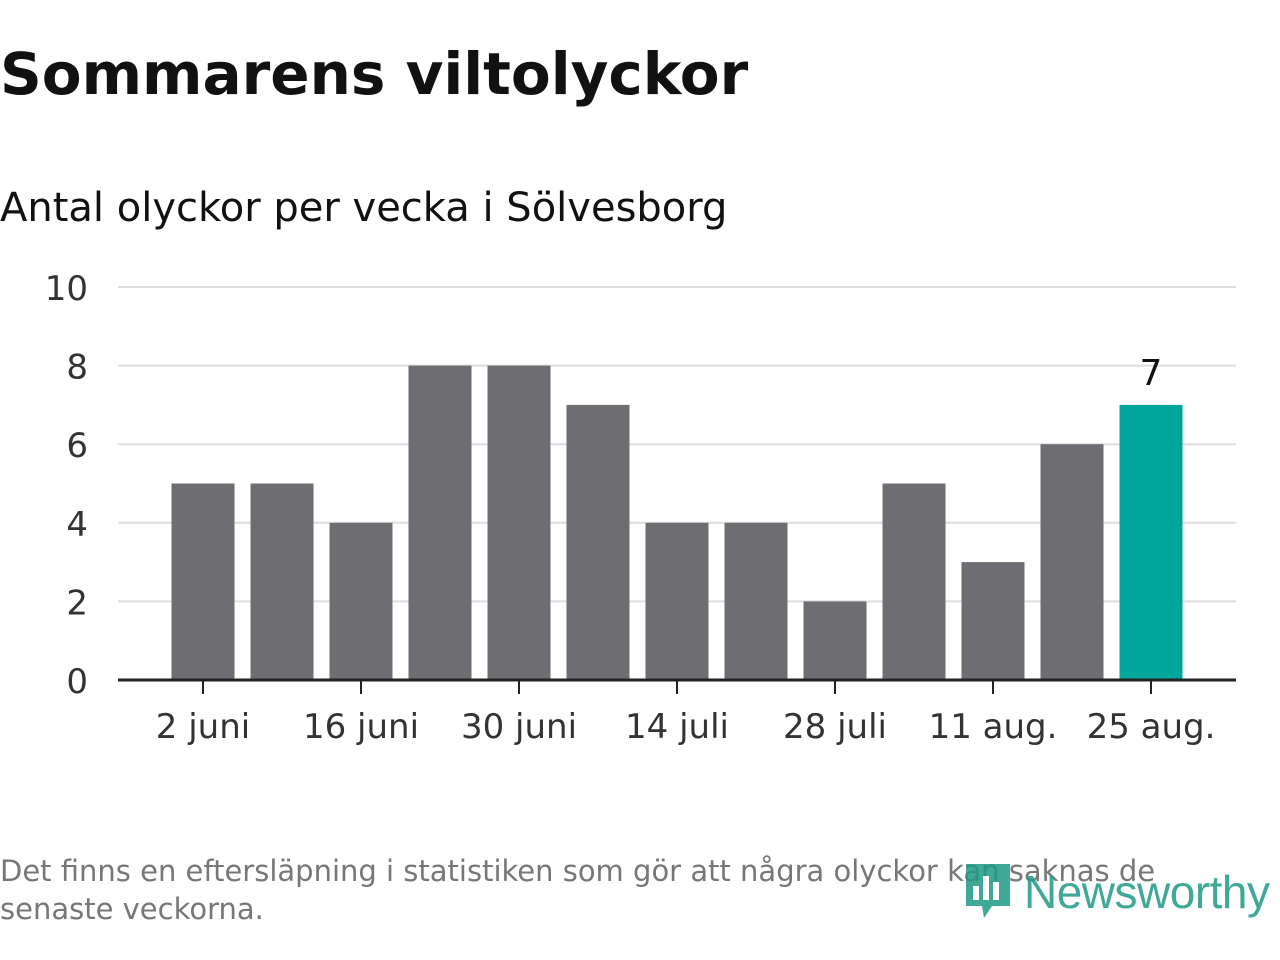 The height and width of the screenshot is (960, 1280). Describe the element at coordinates (203, 727) in the screenshot. I see `x-tick-label: 2 juni` at that location.